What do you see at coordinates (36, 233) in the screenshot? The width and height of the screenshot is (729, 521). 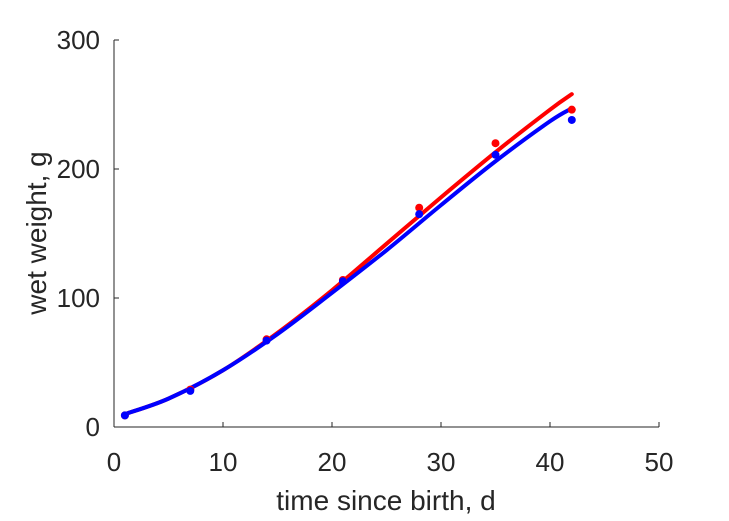 I see `y-axis-label: wet weight, g` at bounding box center [36, 233].